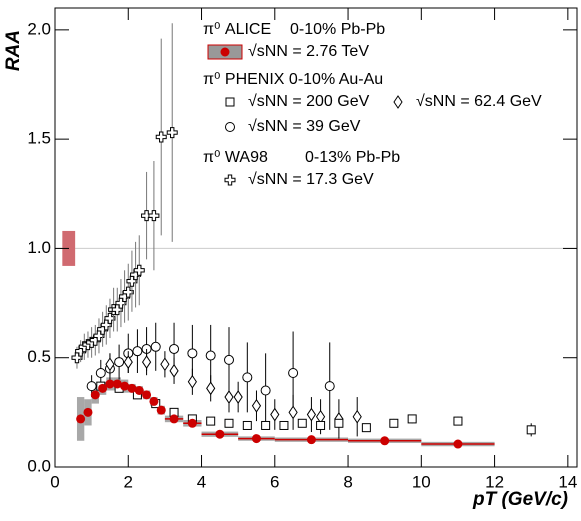 This screenshot has width=581, height=521. What do you see at coordinates (304, 126) in the screenshot?
I see `legend-label: √sNN = 39 GeV` at bounding box center [304, 126].